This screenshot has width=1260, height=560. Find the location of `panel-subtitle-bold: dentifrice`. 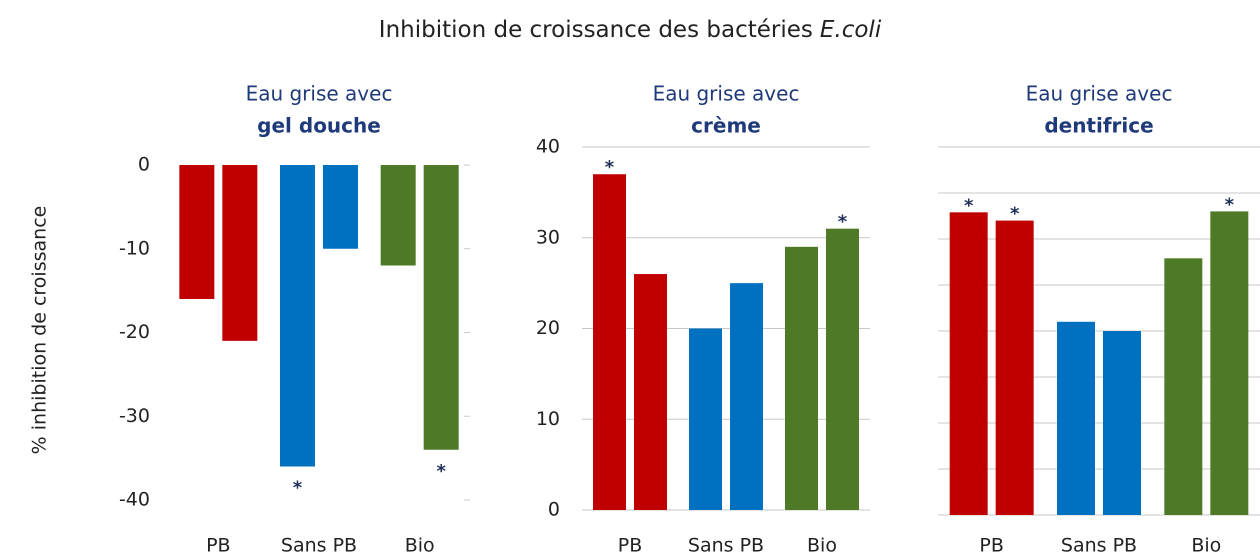

panel-subtitle-bold: dentifrice is located at coordinates (1098, 126).